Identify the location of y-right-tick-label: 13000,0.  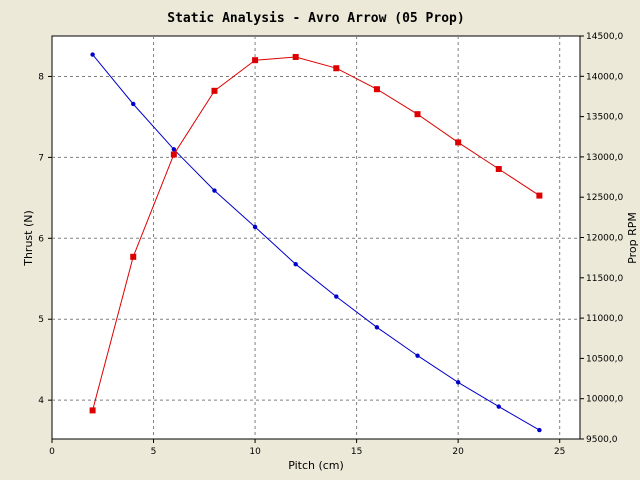
(604, 158).